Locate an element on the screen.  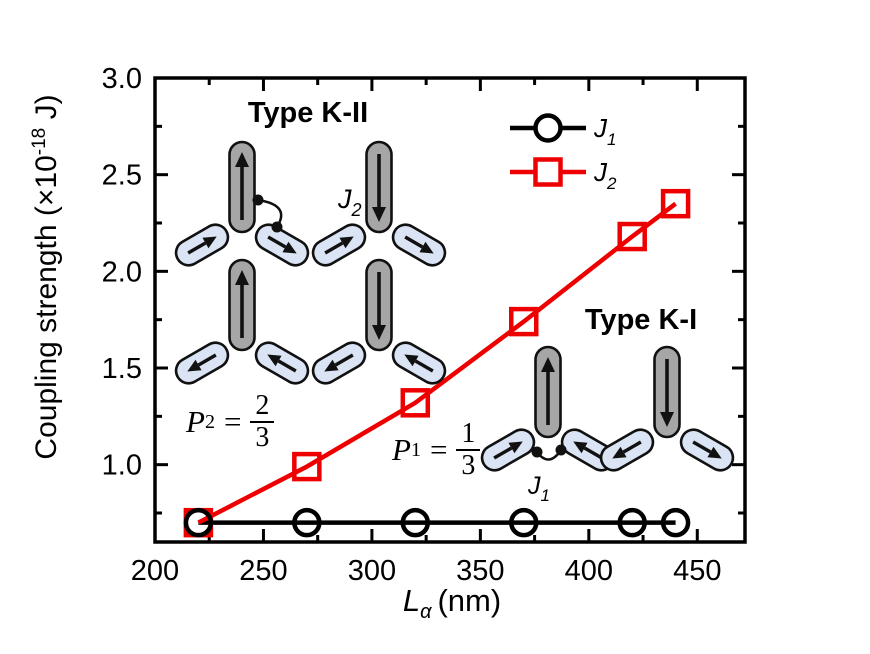
p1-equals: = is located at coordinates (438, 449).